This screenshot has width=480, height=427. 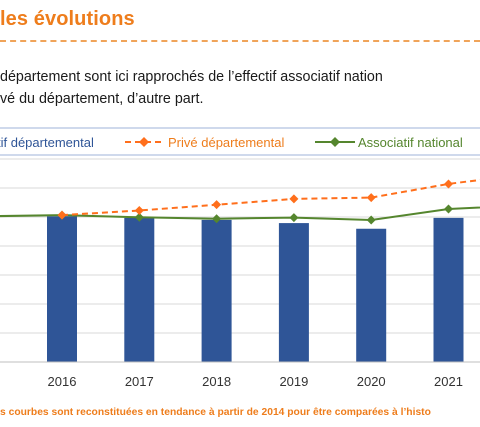 I want to click on legend-label-national: Associatif national, so click(x=410, y=142).